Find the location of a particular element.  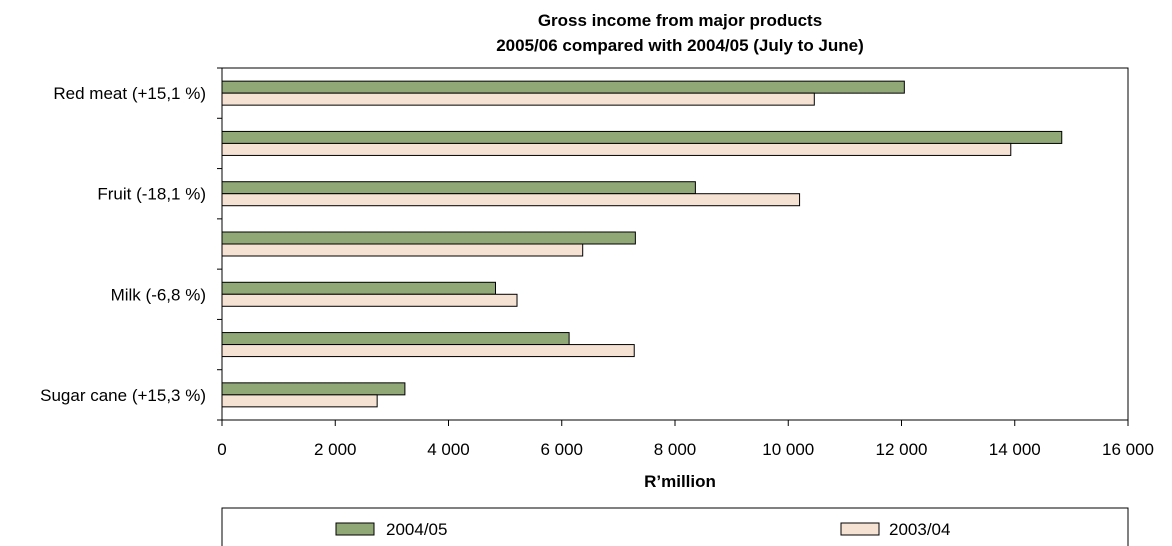

legend-label-2003-04: 2003/04 is located at coordinates (919, 529).